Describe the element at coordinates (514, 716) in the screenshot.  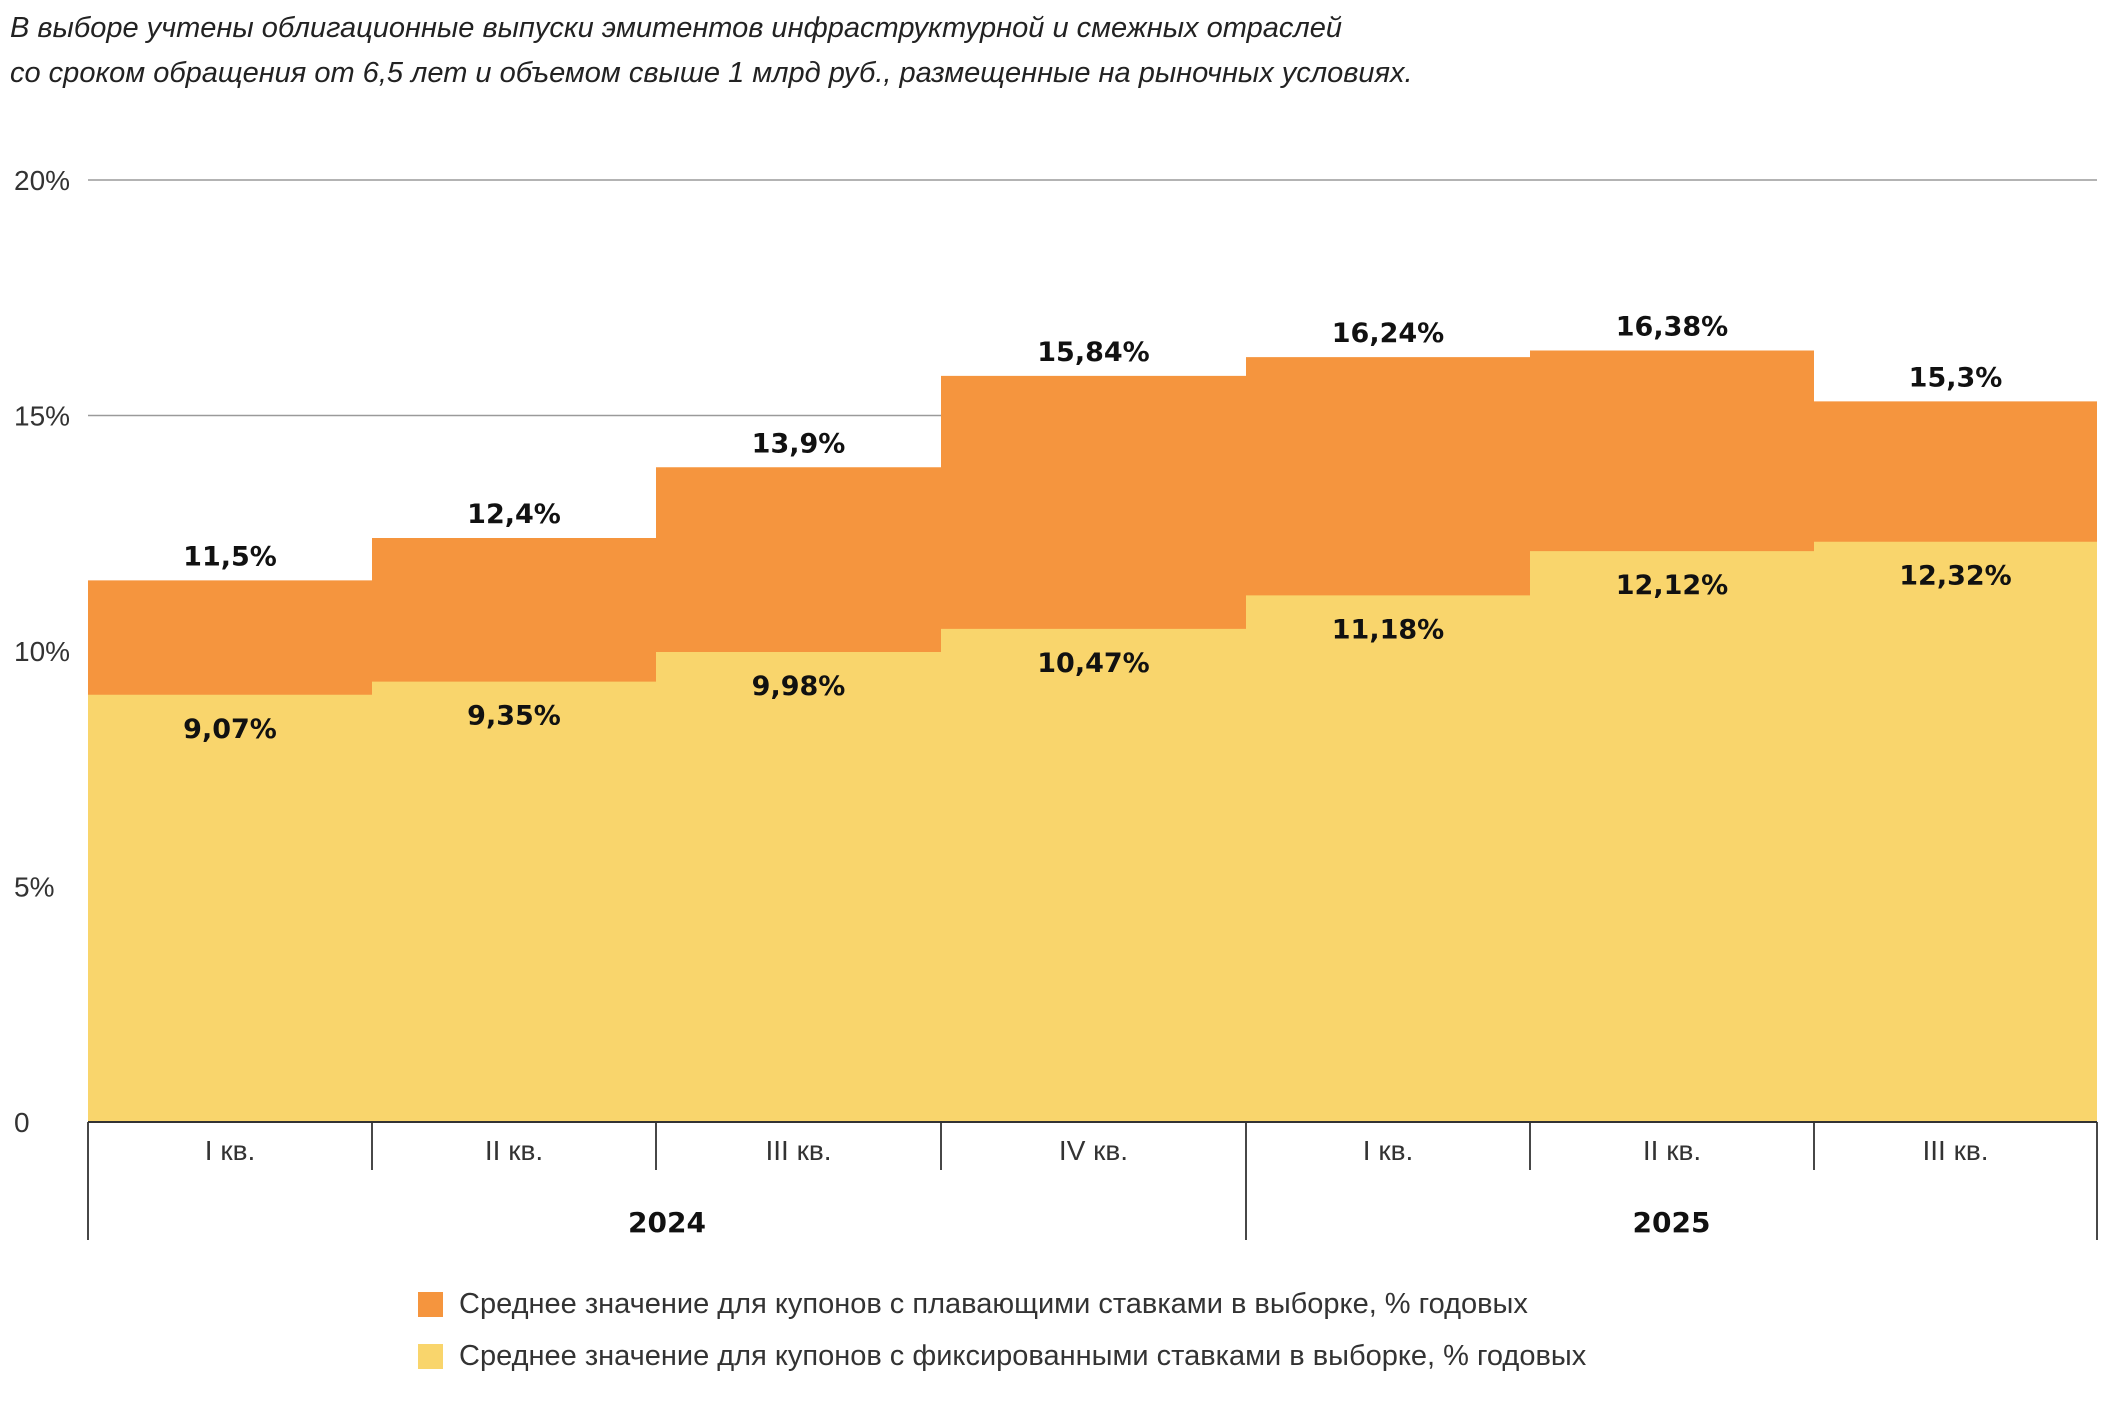
I see `label-fixed-1: 9,35%` at that location.